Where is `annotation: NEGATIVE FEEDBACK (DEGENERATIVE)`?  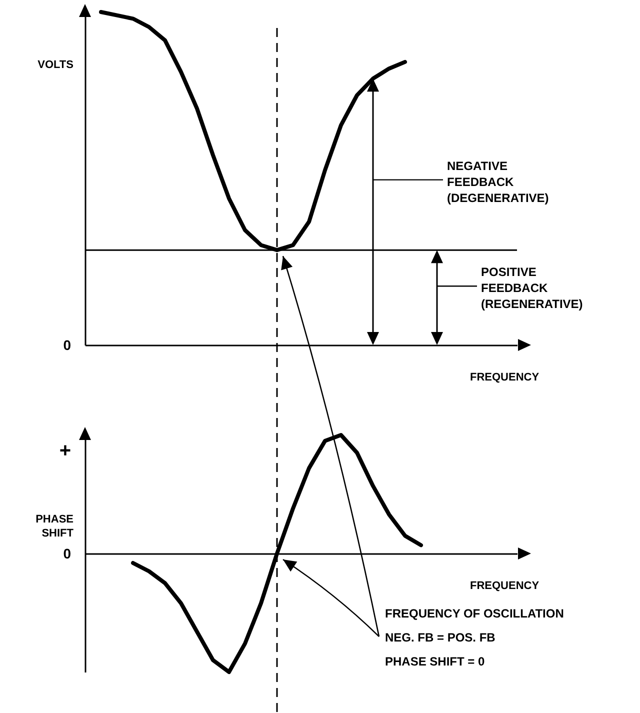
annotation: NEGATIVE FEEDBACK (DEGENERATIVE) is located at coordinates (498, 181).